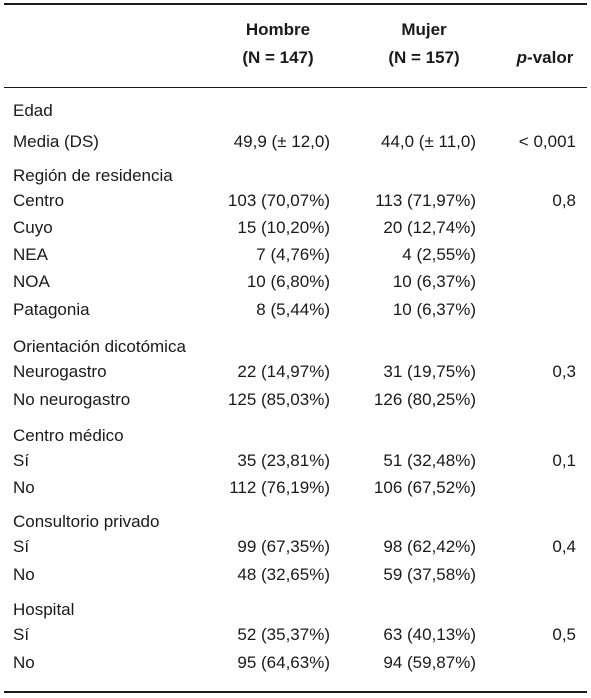  I want to click on cell-mujer: 94 (59,87%), so click(429, 662).